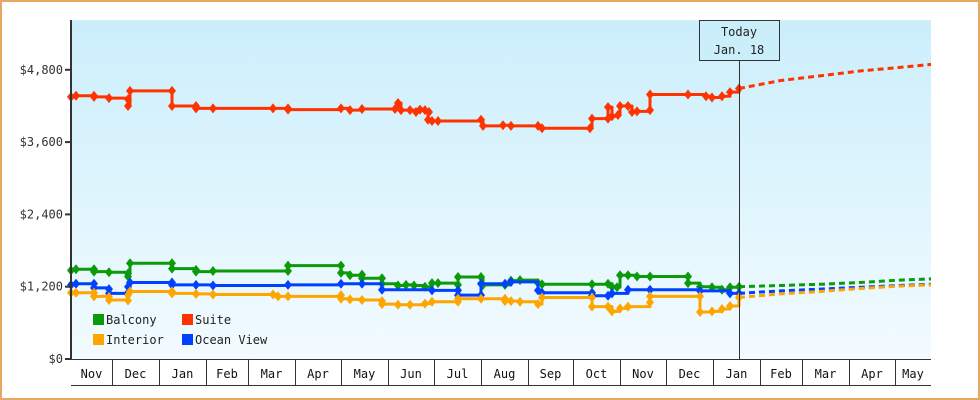 This screenshot has width=980, height=400. What do you see at coordinates (187, 319) in the screenshot?
I see `legend-swatch-suite` at bounding box center [187, 319].